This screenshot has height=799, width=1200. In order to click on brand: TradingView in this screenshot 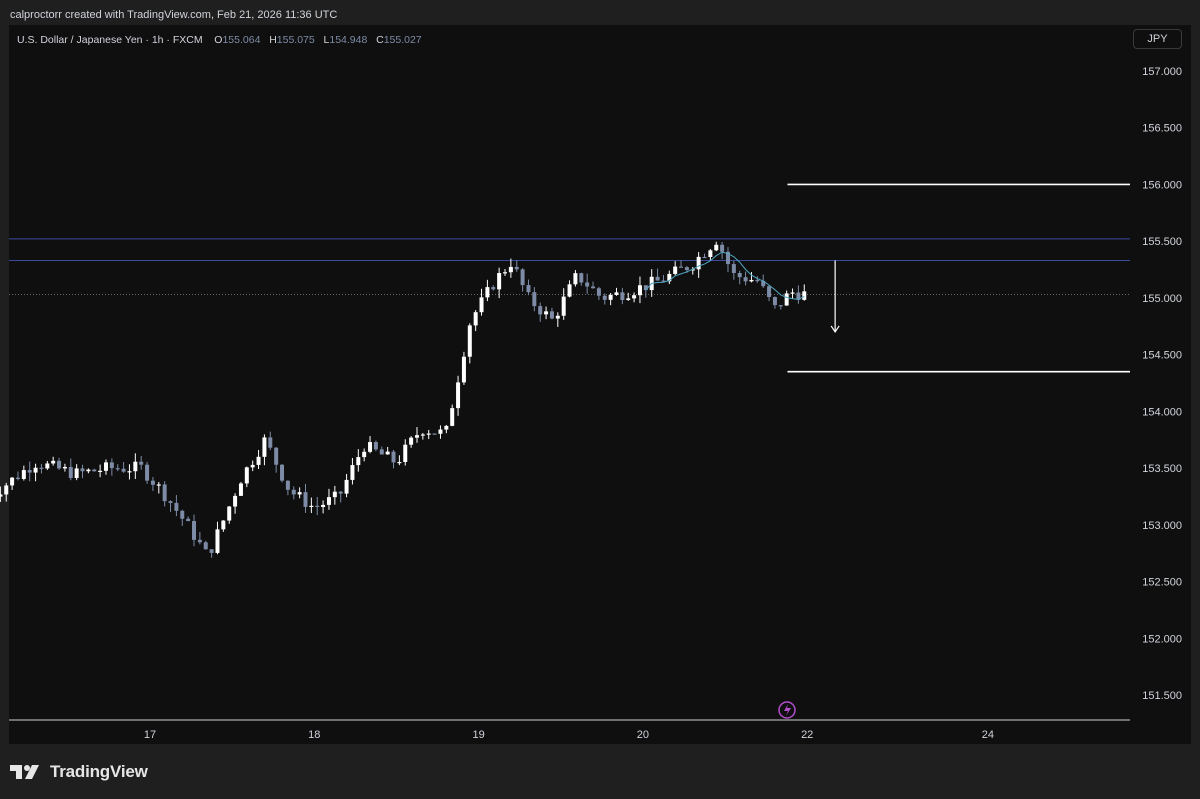, I will do `click(79, 772)`.